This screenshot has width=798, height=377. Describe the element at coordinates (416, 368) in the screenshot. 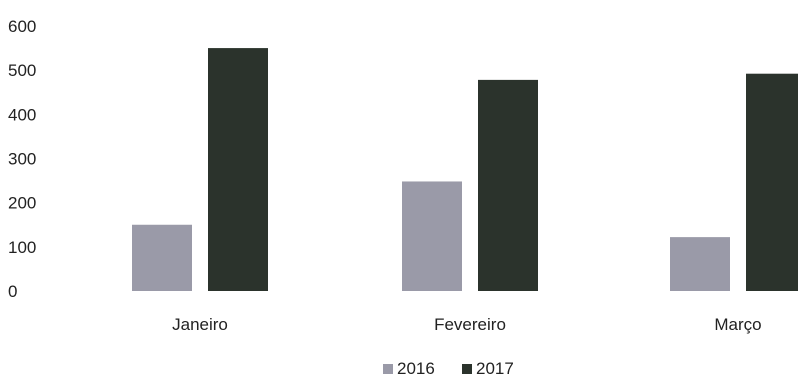

I see `legend-label-2016: 2016` at that location.